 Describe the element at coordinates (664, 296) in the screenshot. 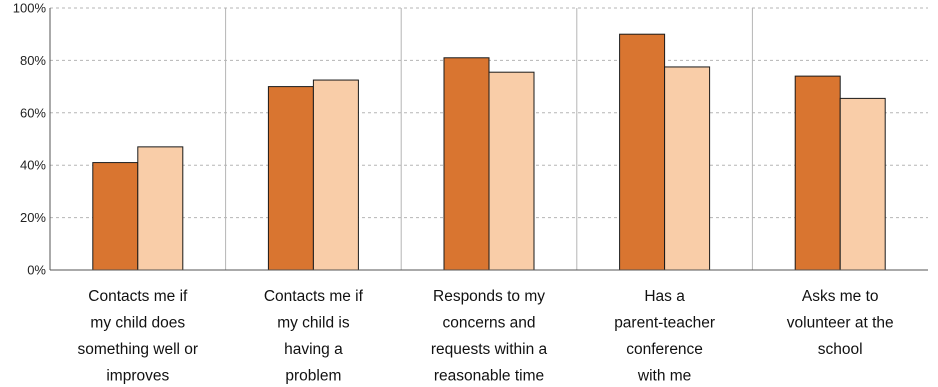

I see `category-label-line: Has a` at that location.